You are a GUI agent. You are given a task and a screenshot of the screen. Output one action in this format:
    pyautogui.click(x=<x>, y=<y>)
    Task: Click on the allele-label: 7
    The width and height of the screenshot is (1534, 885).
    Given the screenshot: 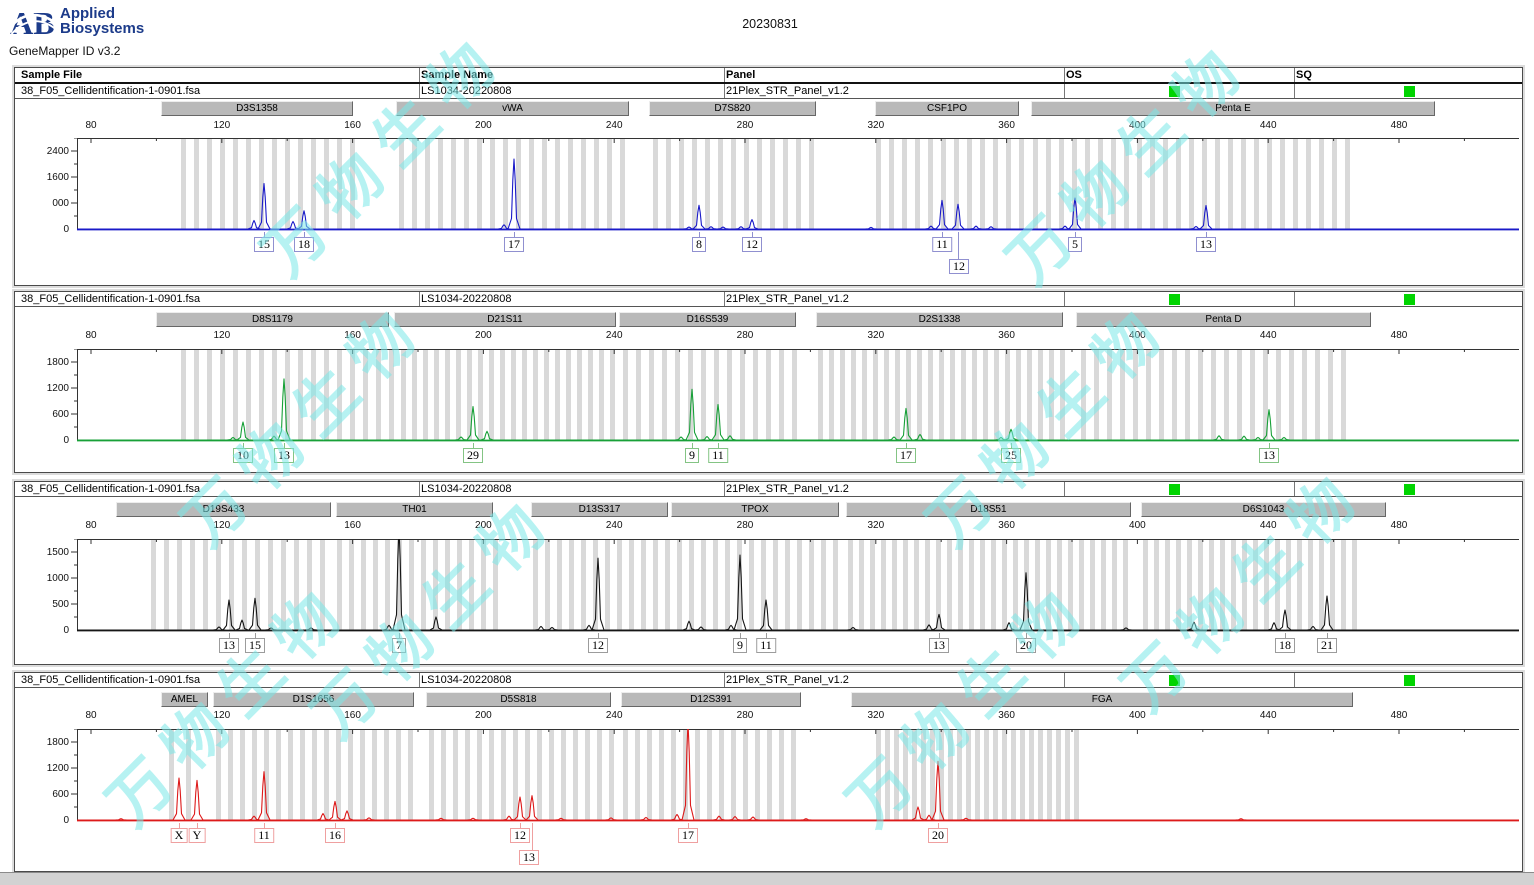 What is the action you would take?
    pyautogui.click(x=399, y=645)
    